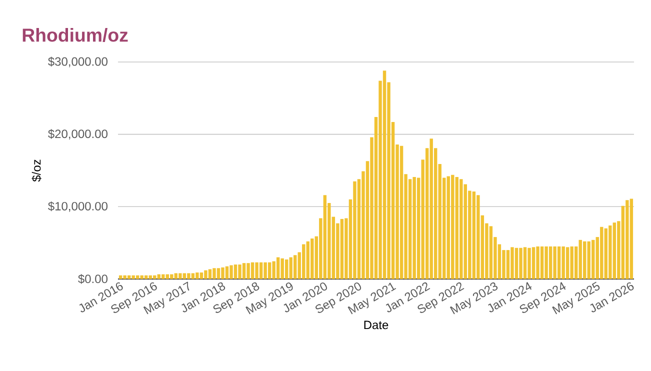 This screenshot has width=651, height=371. Describe the element at coordinates (78, 62) in the screenshot. I see `y-tick-label: $30,000.00` at that location.